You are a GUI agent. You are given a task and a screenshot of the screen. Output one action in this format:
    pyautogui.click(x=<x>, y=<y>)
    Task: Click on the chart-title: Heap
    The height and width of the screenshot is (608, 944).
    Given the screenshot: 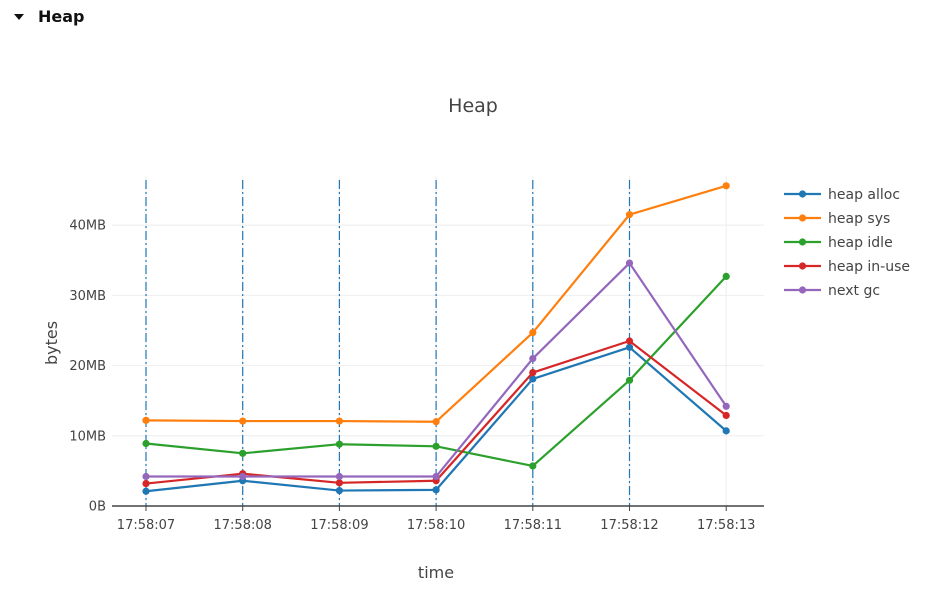 What is the action you would take?
    pyautogui.click(x=473, y=106)
    